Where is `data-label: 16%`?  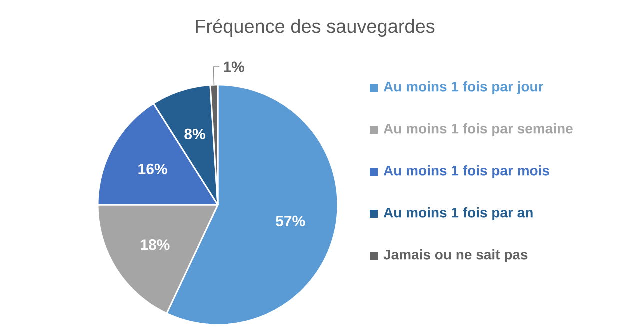
data-label: 16% is located at coordinates (153, 169).